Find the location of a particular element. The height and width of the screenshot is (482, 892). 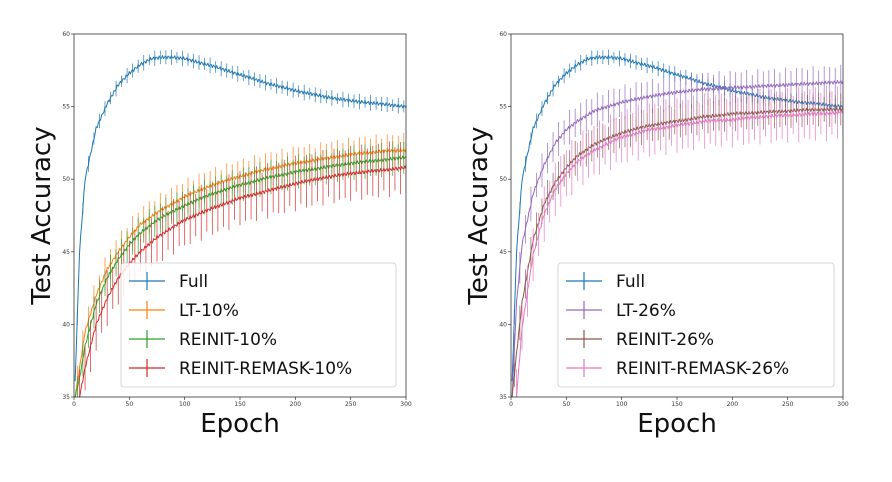

legend: Full LT-26% REINIT-26% REINIT-REMASK-26% is located at coordinates (696, 325).